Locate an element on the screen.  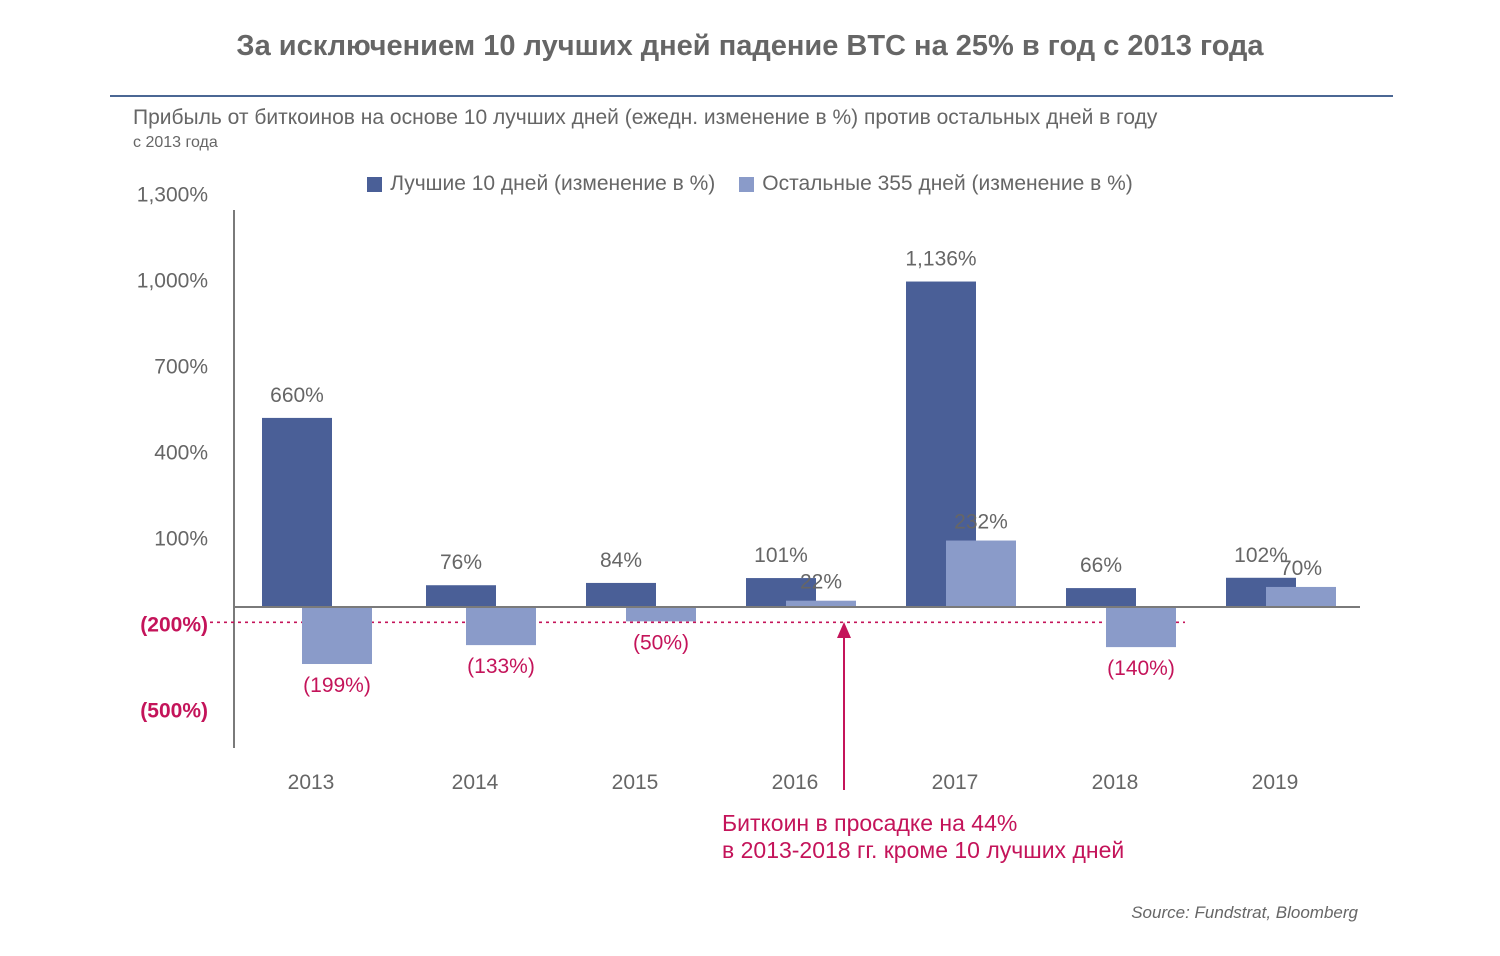
data-label-rest: (133%) is located at coordinates (501, 666).